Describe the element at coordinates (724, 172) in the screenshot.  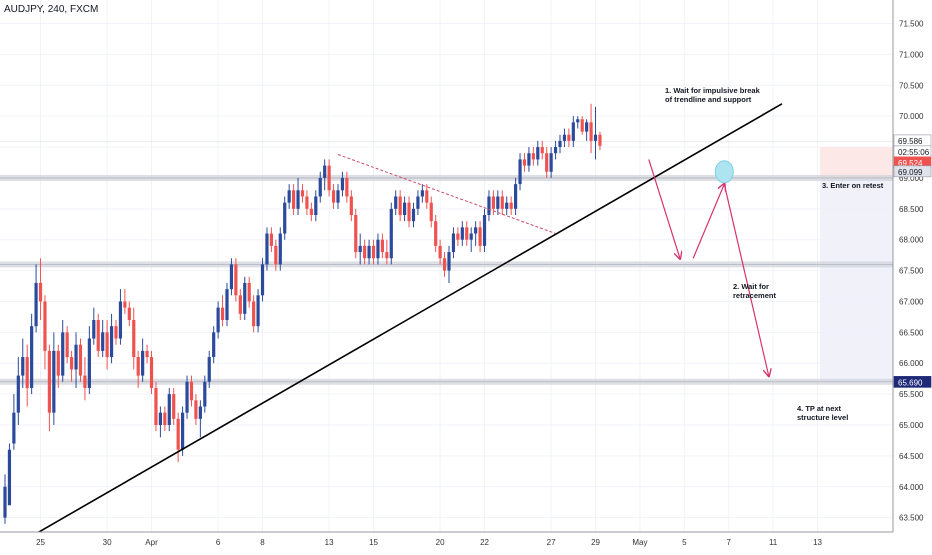
I see `retest-marker` at that location.